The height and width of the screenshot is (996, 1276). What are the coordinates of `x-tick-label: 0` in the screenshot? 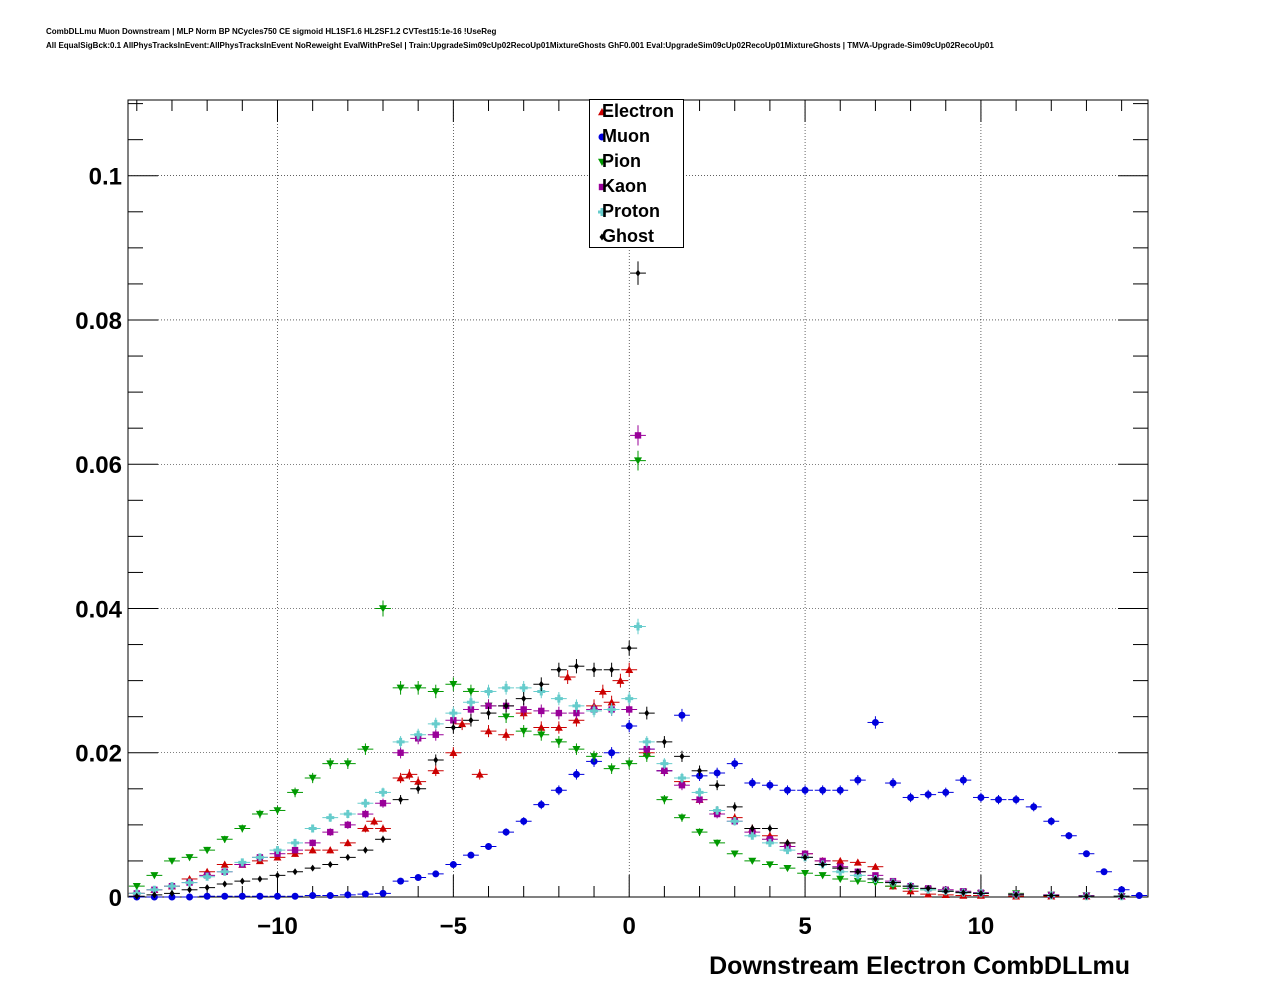 It's located at (629, 926).